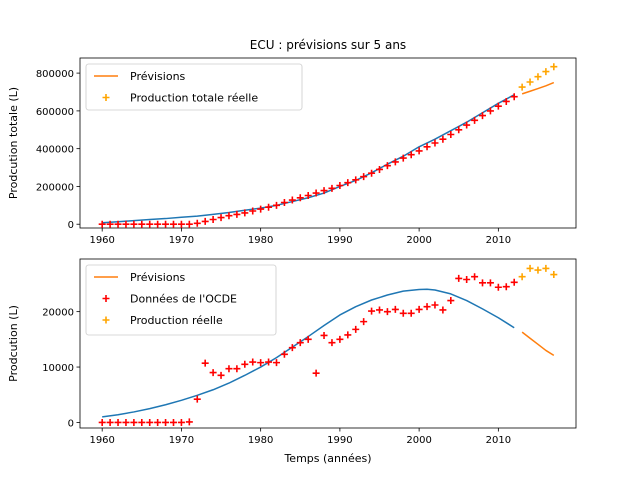  Describe the element at coordinates (55, 187) in the screenshot. I see `chart1-ytick-label: 200000` at that location.